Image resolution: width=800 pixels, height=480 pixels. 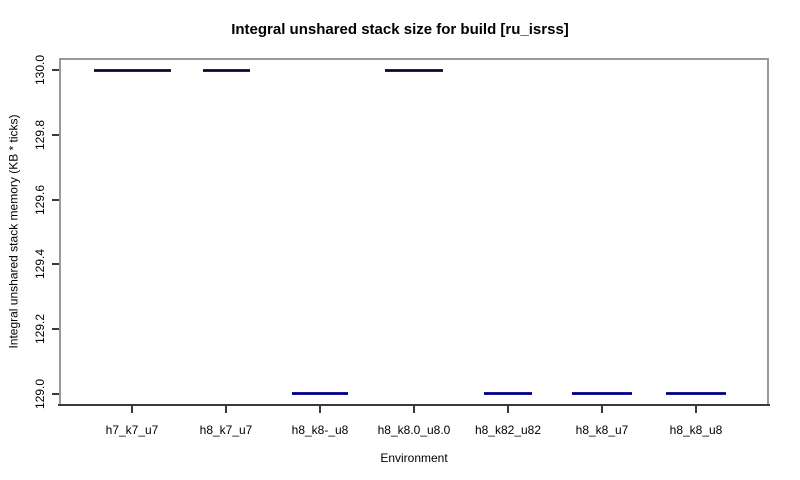 What do you see at coordinates (320, 430) in the screenshot?
I see `x-category-label: h8_k8-_u8` at bounding box center [320, 430].